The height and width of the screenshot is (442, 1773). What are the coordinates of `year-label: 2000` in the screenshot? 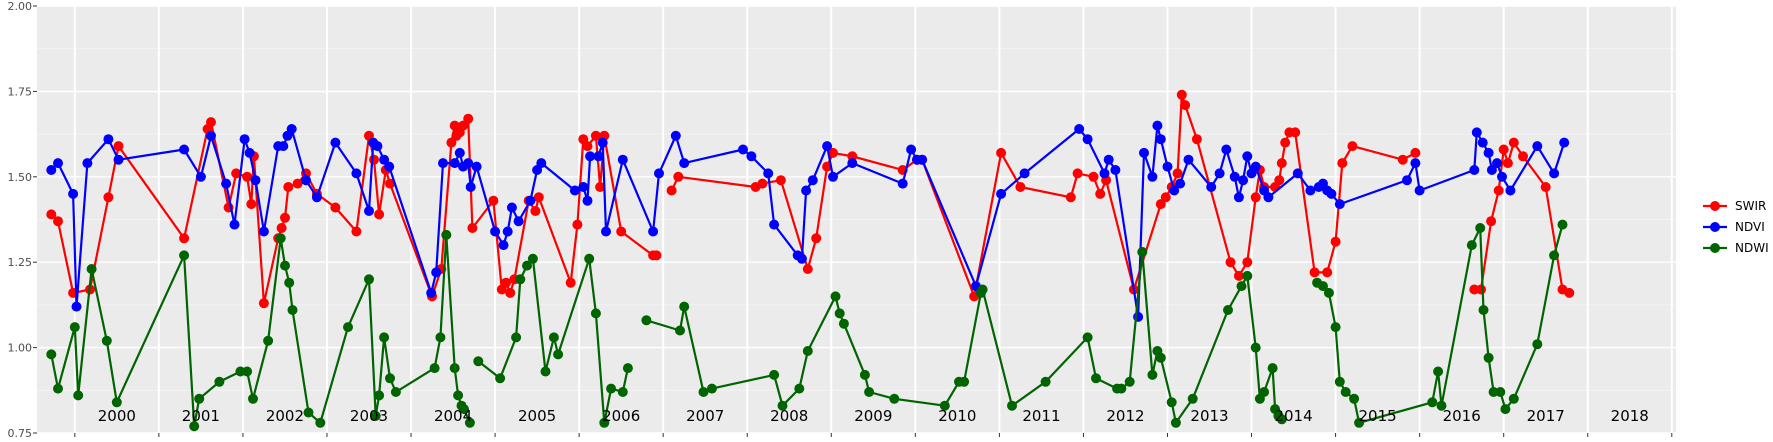 It's located at (117, 416).